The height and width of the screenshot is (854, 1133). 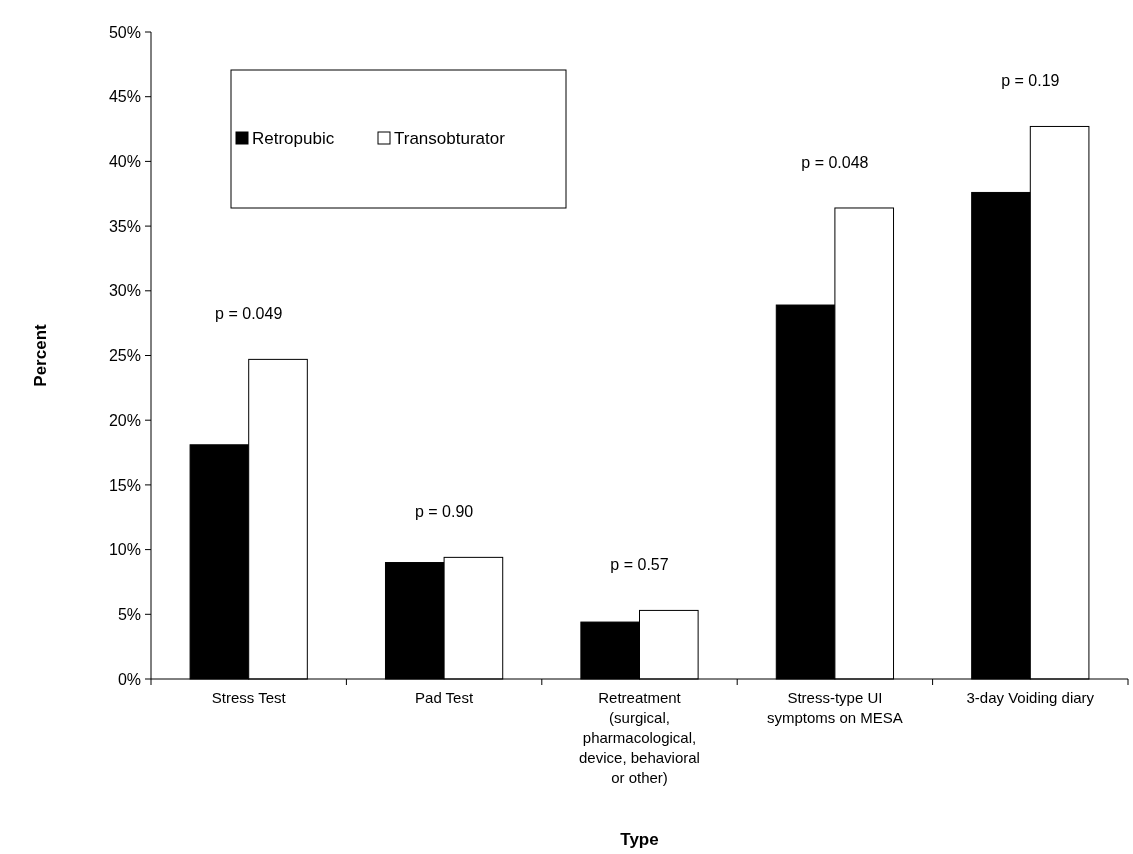 What do you see at coordinates (1030, 81) in the screenshot?
I see `annotation: p = 0.19` at bounding box center [1030, 81].